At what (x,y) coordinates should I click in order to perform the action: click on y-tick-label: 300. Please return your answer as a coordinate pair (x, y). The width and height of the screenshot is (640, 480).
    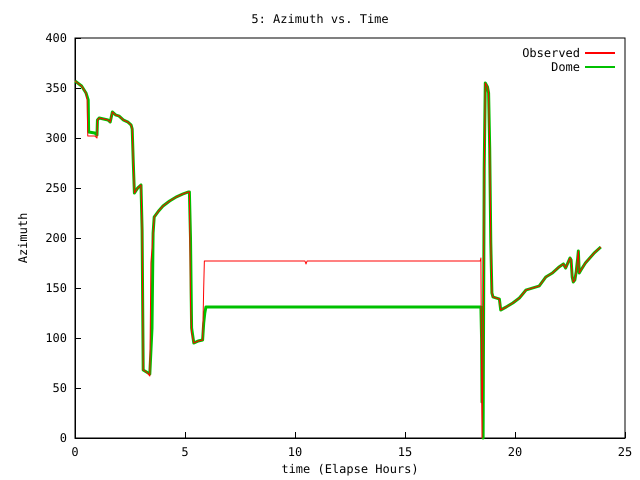
    Looking at the image, I should click on (56, 138).